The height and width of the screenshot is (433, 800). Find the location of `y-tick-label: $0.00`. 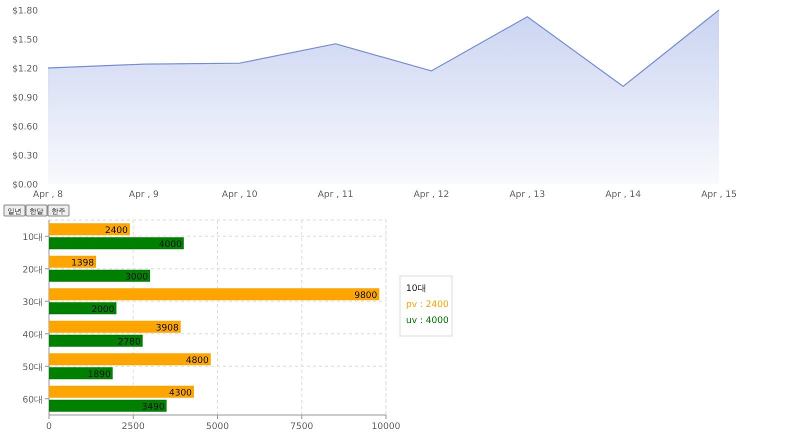

y-tick-label: $0.00 is located at coordinates (25, 185).